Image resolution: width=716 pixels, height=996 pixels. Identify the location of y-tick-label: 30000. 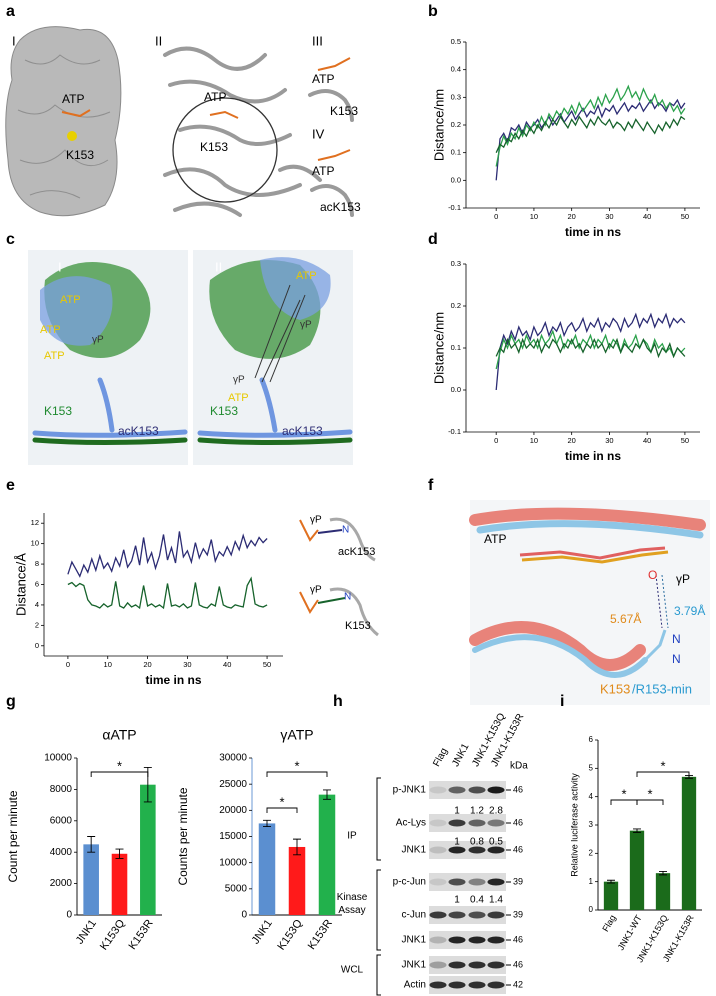
(233, 758).